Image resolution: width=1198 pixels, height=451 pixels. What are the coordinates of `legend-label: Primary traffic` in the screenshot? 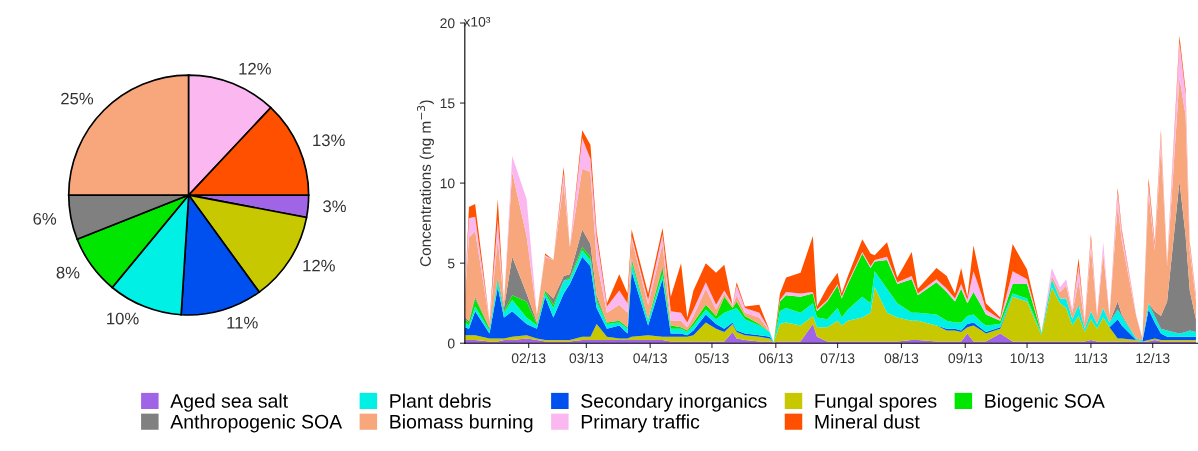 It's located at (640, 423).